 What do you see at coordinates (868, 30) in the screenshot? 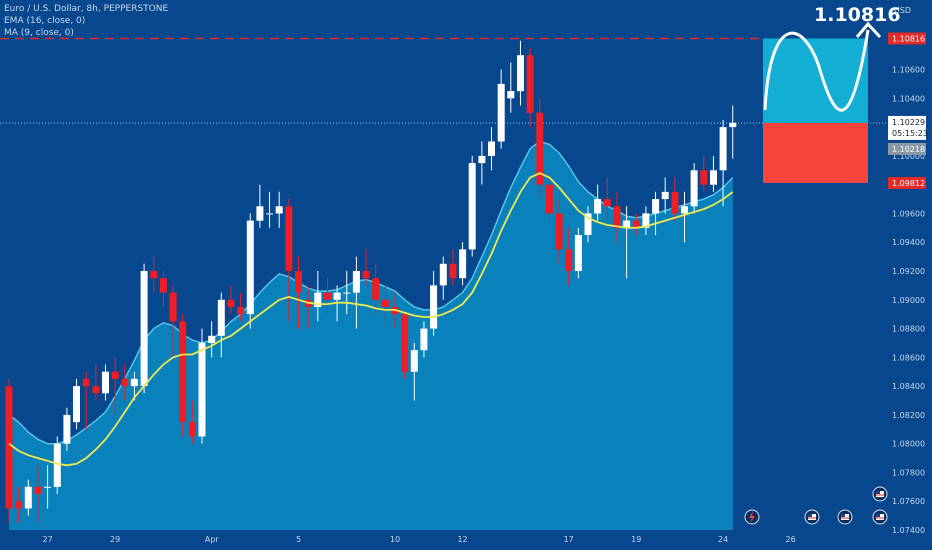
I see `projection-arrow-icon` at bounding box center [868, 30].